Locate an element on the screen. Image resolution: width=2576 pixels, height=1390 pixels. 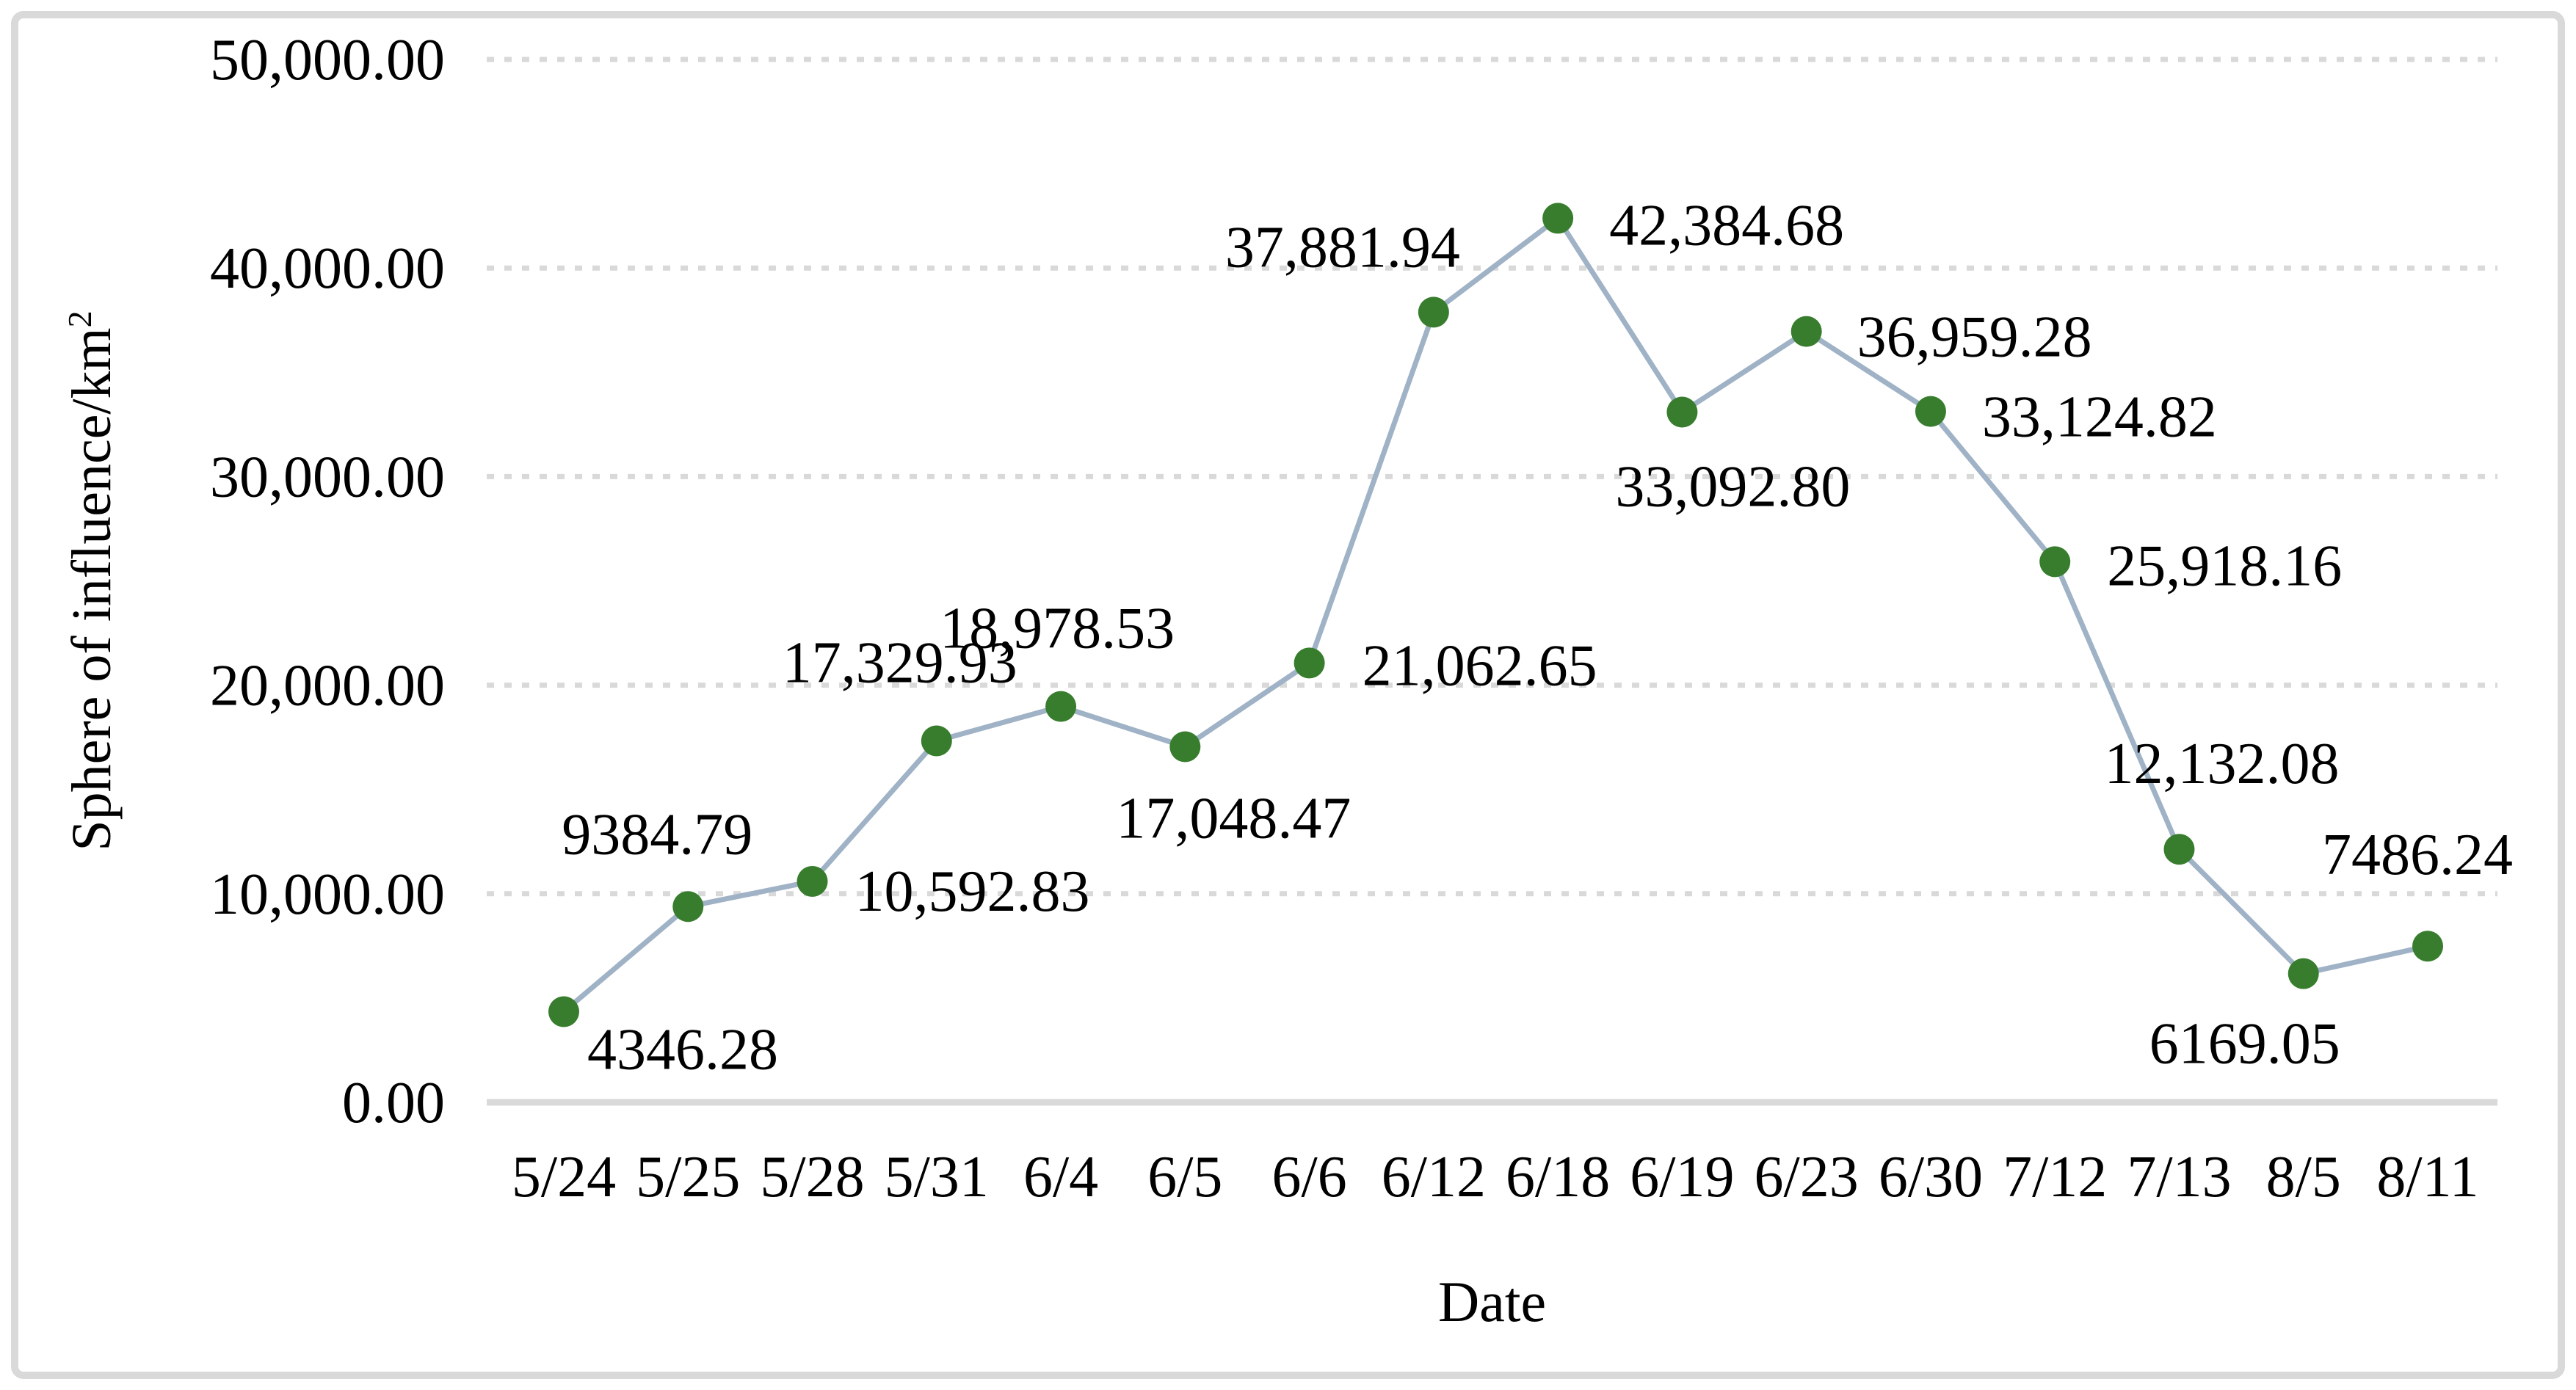
y-tick-label: 20,000.00 is located at coordinates (327, 686).